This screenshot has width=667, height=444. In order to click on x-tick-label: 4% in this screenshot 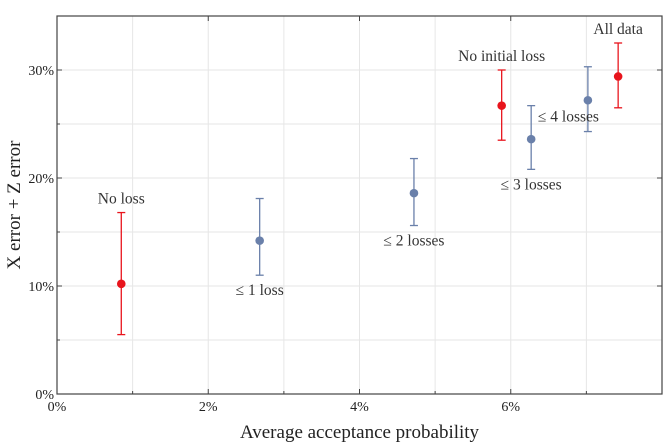, I will do `click(359, 407)`.